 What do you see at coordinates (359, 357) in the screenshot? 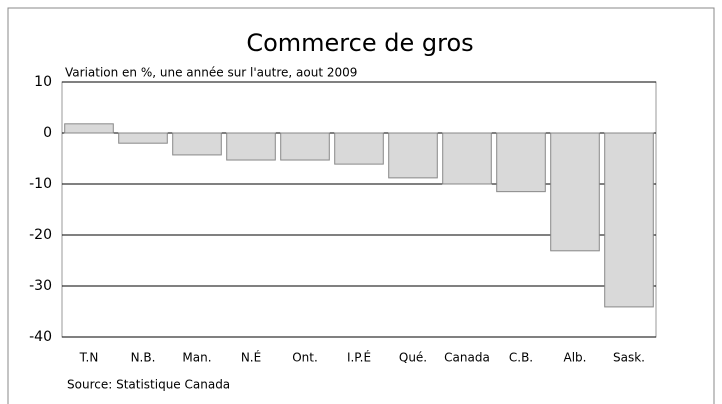
I see `x-tick-label: I.P.É` at bounding box center [359, 357].